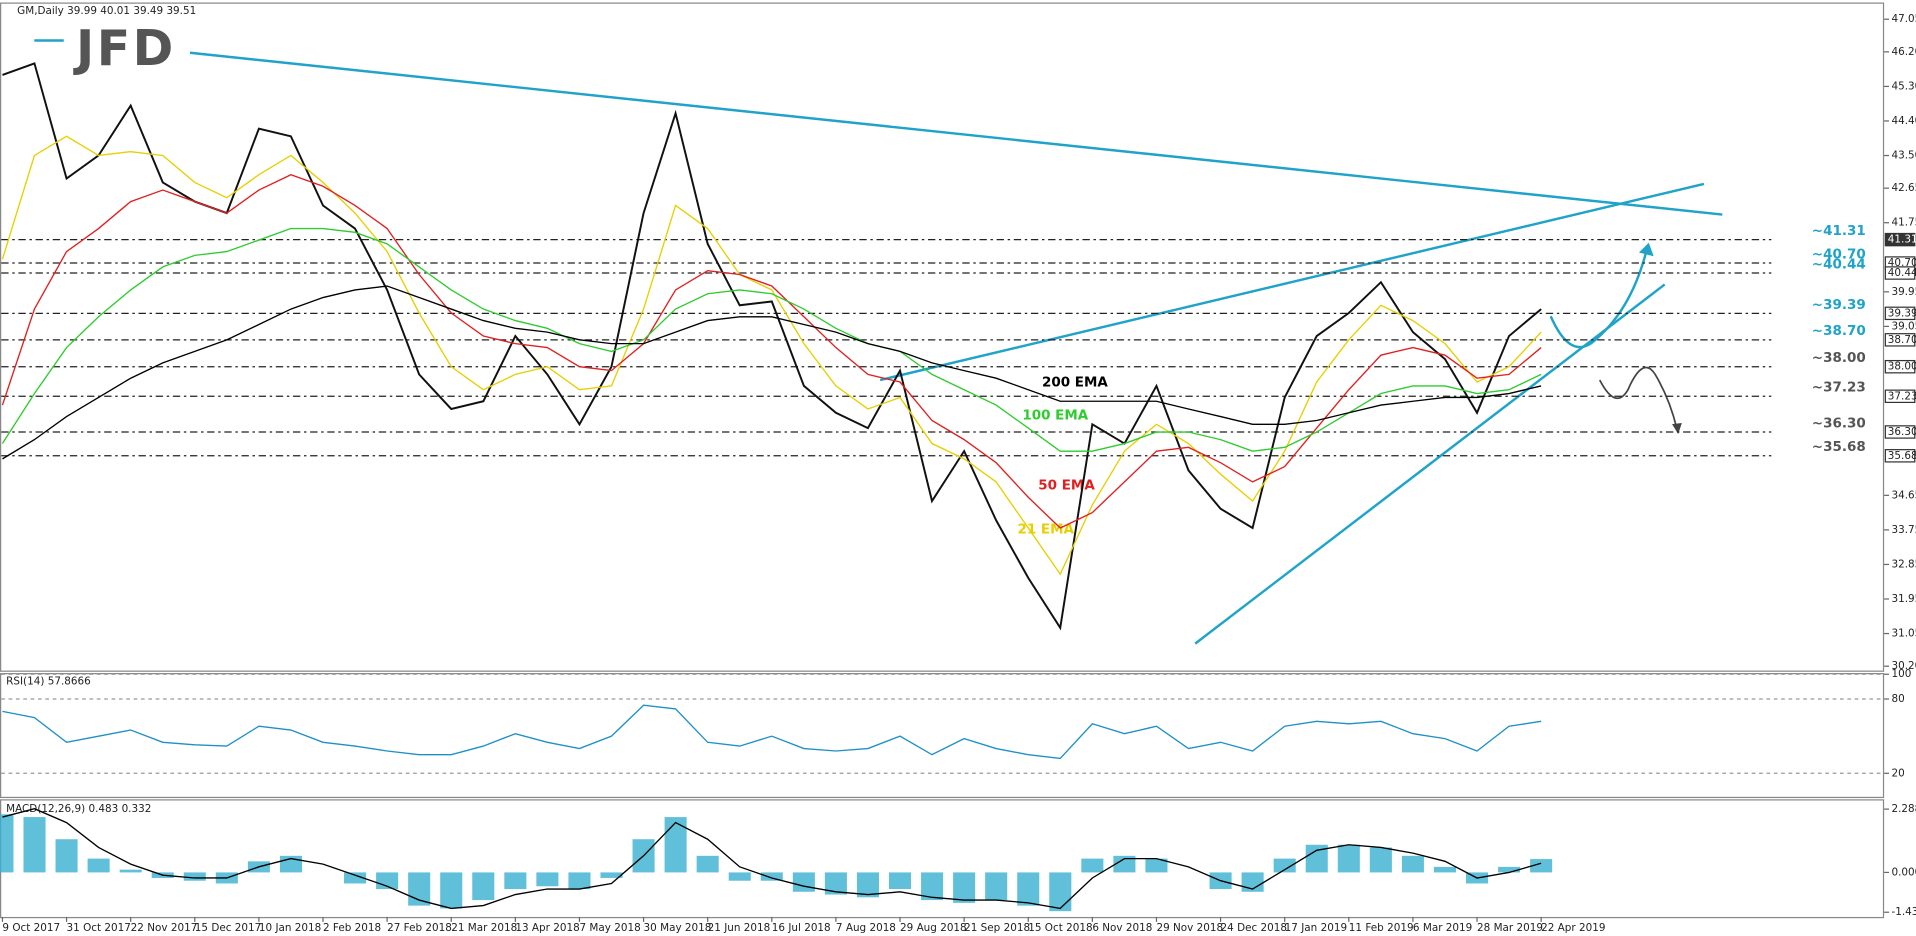  Describe the element at coordinates (1839, 331) in the screenshot. I see `level-label: ~38.70` at that location.